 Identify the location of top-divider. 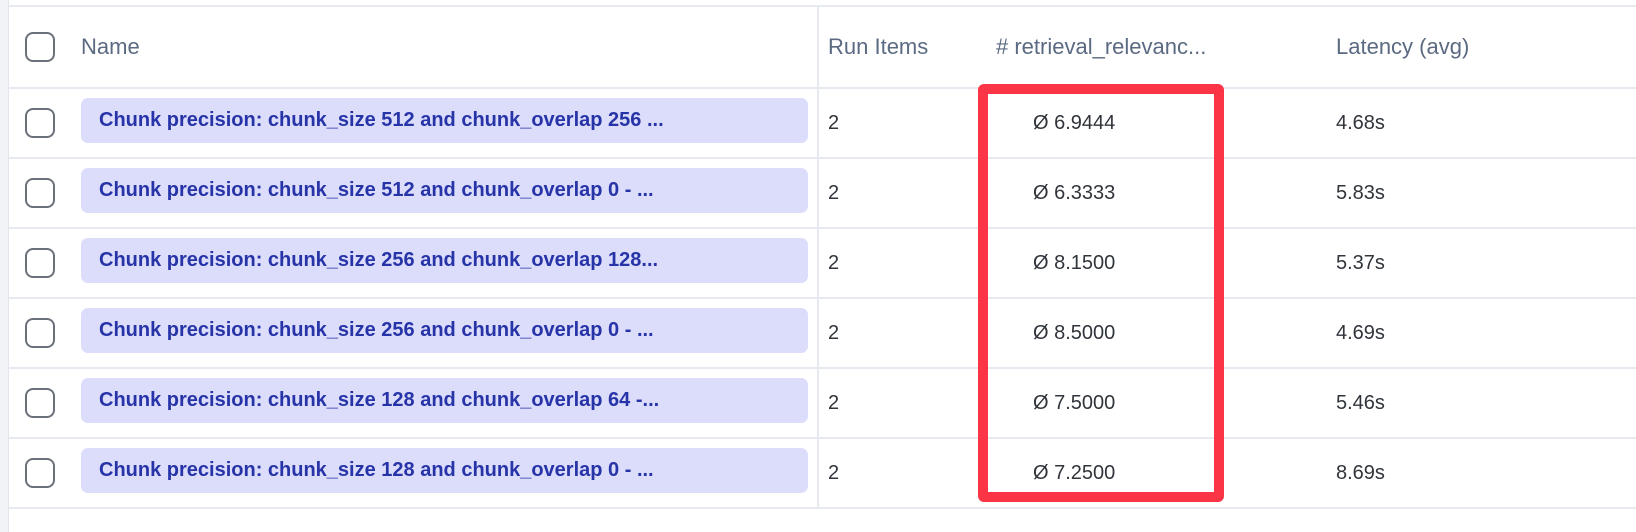
(822, 3).